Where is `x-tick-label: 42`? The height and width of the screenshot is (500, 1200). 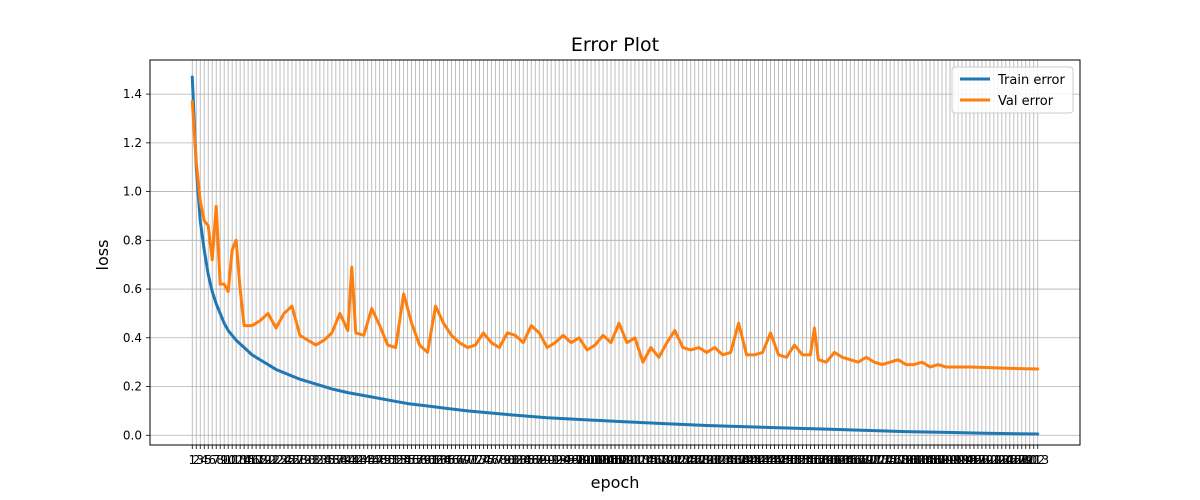
x-tick-label: 42 is located at coordinates (355, 460).